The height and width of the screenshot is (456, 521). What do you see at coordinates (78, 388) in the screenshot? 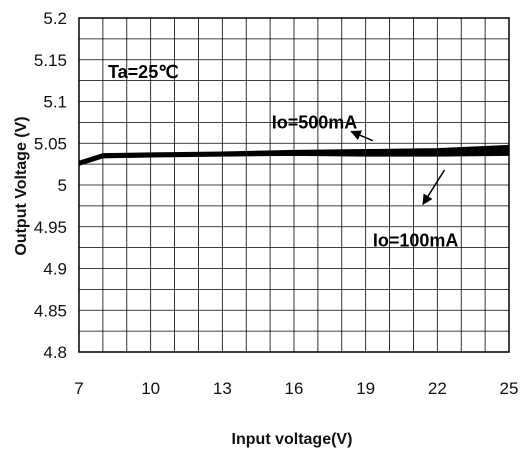
I see `x-tick-label: 7` at bounding box center [78, 388].